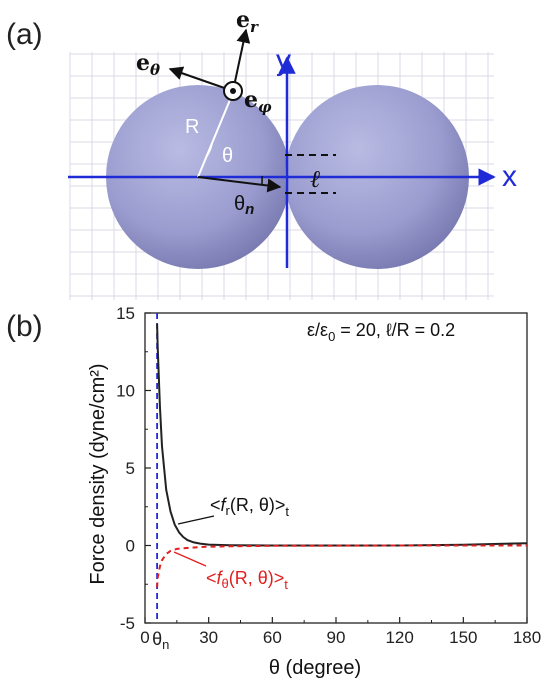  Describe the element at coordinates (98, 473) in the screenshot. I see `y-axis-title: Force density (dyne/cm²)` at that location.